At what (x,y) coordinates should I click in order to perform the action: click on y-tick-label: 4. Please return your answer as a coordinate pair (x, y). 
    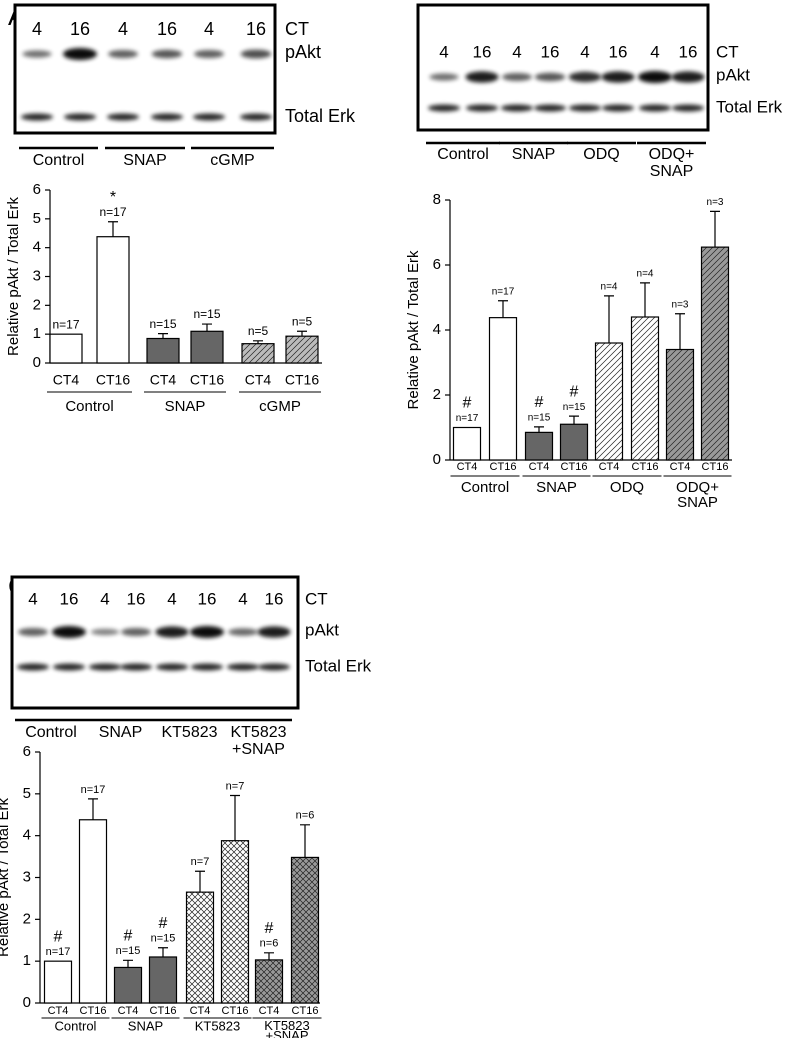
    Looking at the image, I should click on (37, 247).